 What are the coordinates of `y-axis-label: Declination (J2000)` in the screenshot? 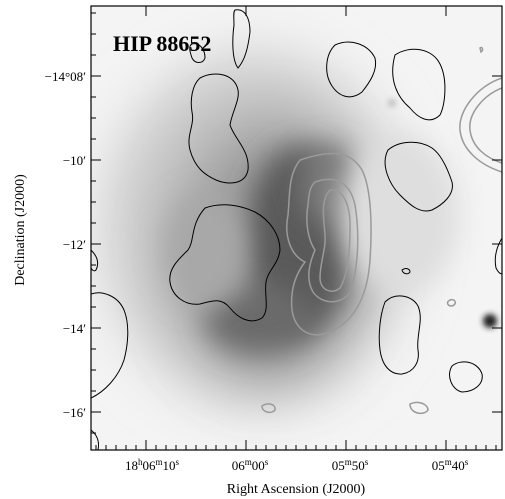 It's located at (20, 230).